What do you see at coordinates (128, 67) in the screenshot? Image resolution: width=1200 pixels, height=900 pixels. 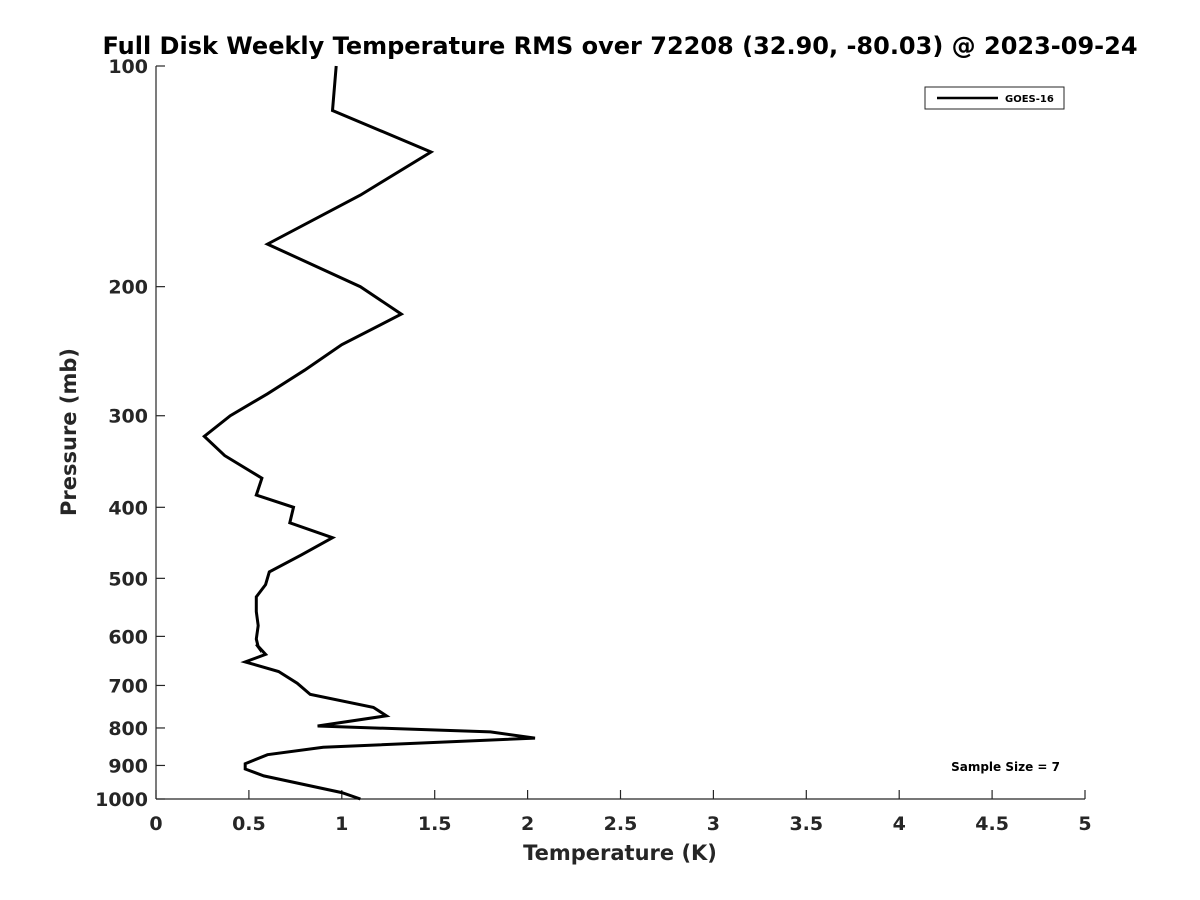 I see `y-tick-label: 100` at bounding box center [128, 67].